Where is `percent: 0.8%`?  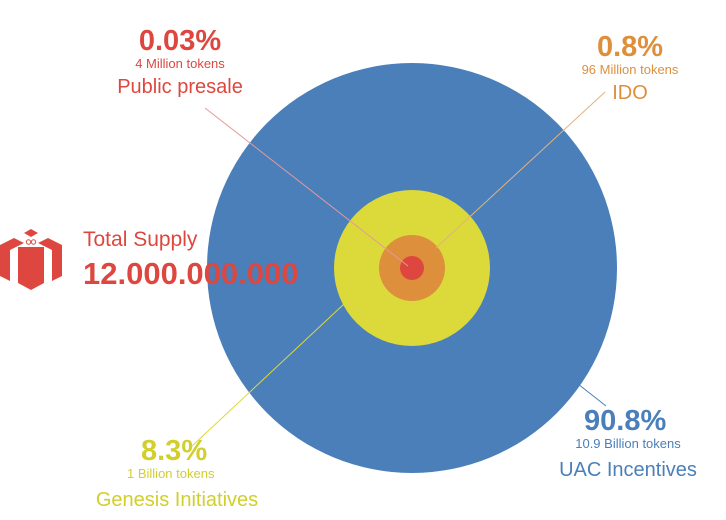
percent: 0.8% is located at coordinates (630, 47).